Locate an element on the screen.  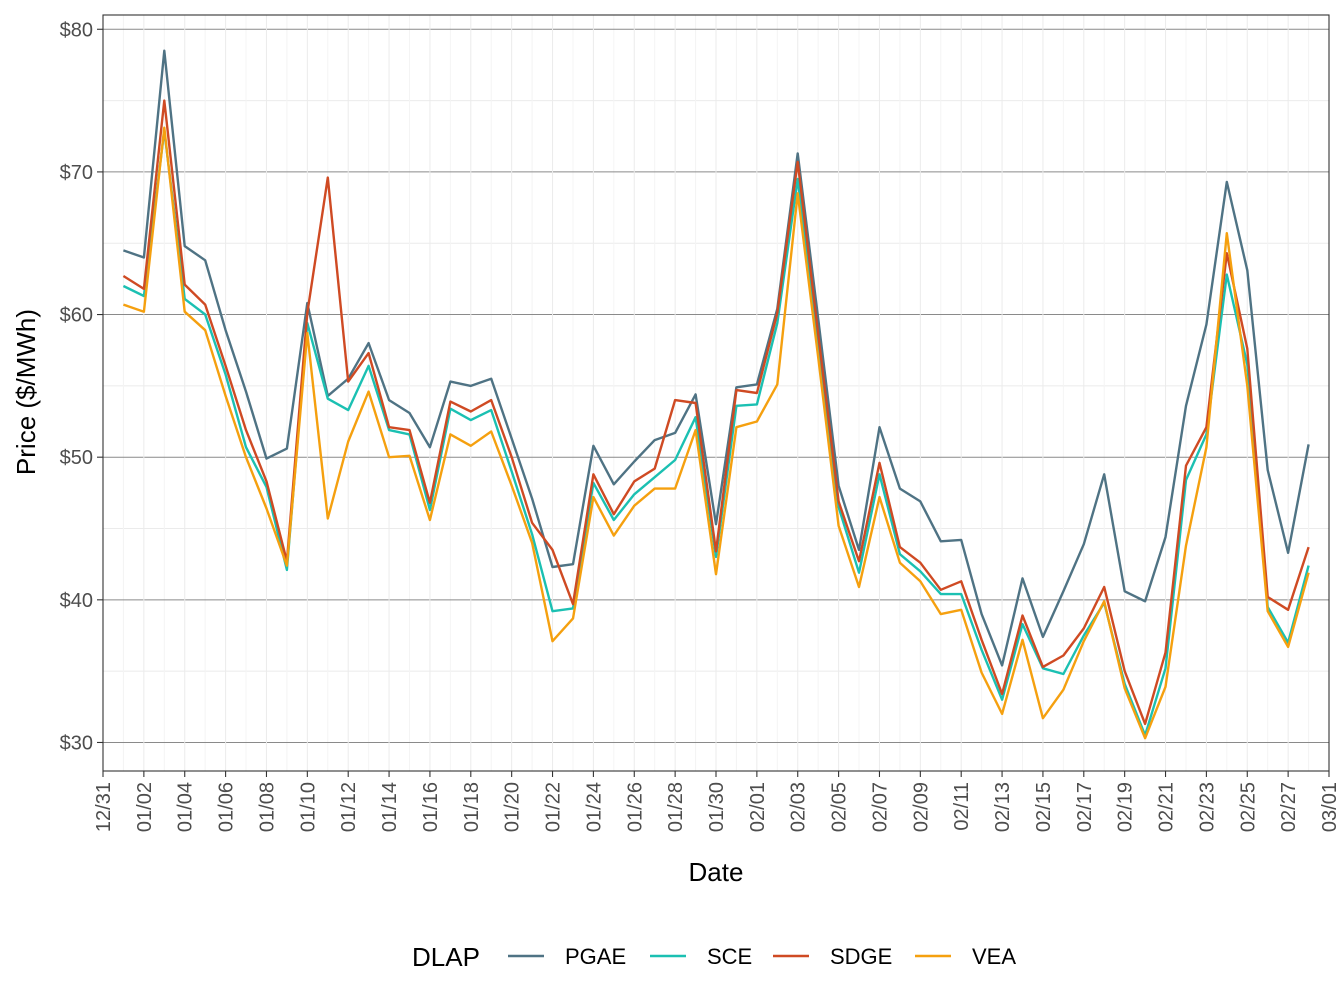
y-tick-label: $30 is located at coordinates (76, 743).